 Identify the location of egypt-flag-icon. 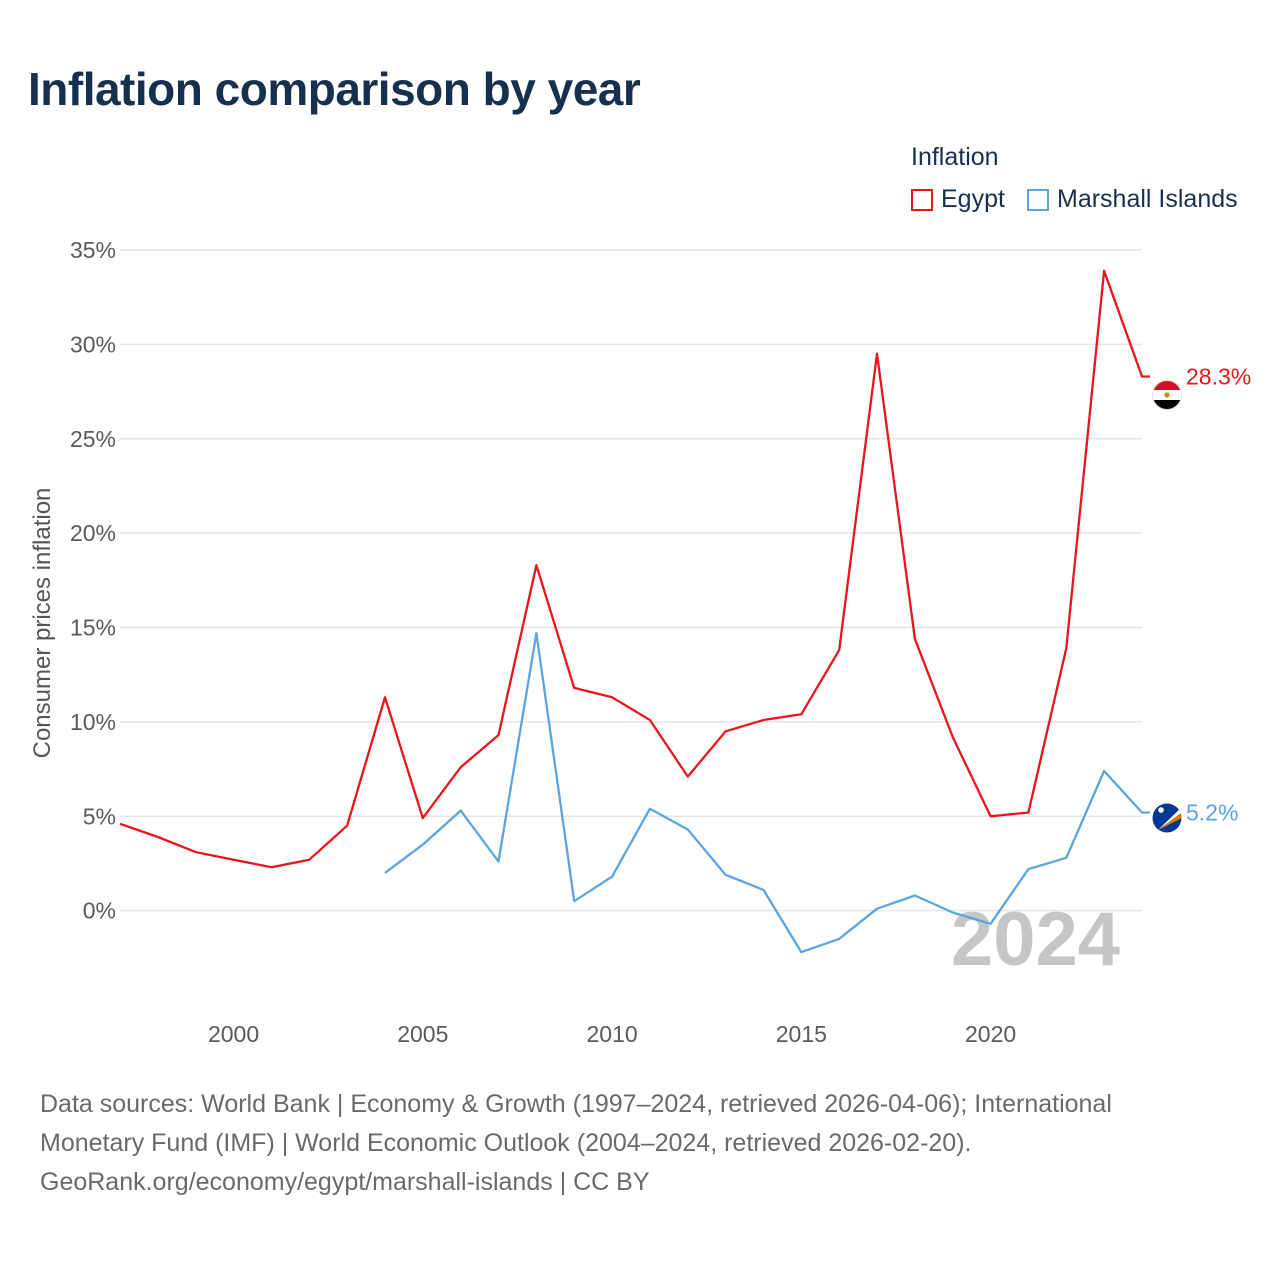
(1167, 395).